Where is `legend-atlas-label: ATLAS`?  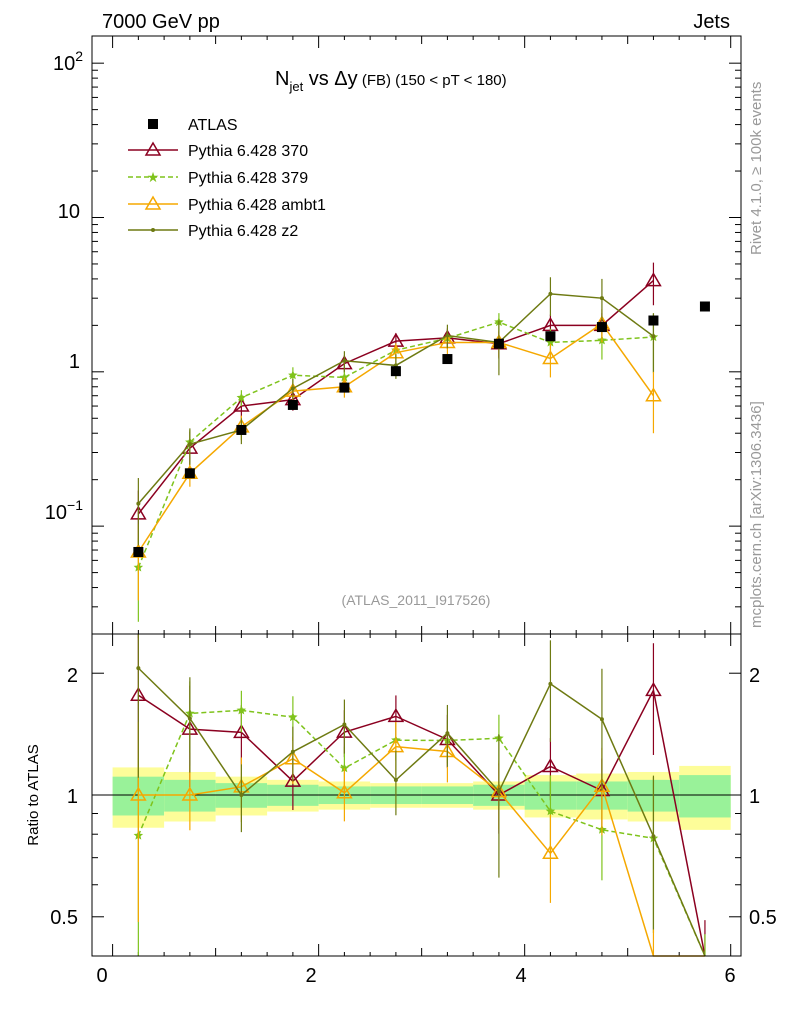 legend-atlas-label: ATLAS is located at coordinates (213, 125).